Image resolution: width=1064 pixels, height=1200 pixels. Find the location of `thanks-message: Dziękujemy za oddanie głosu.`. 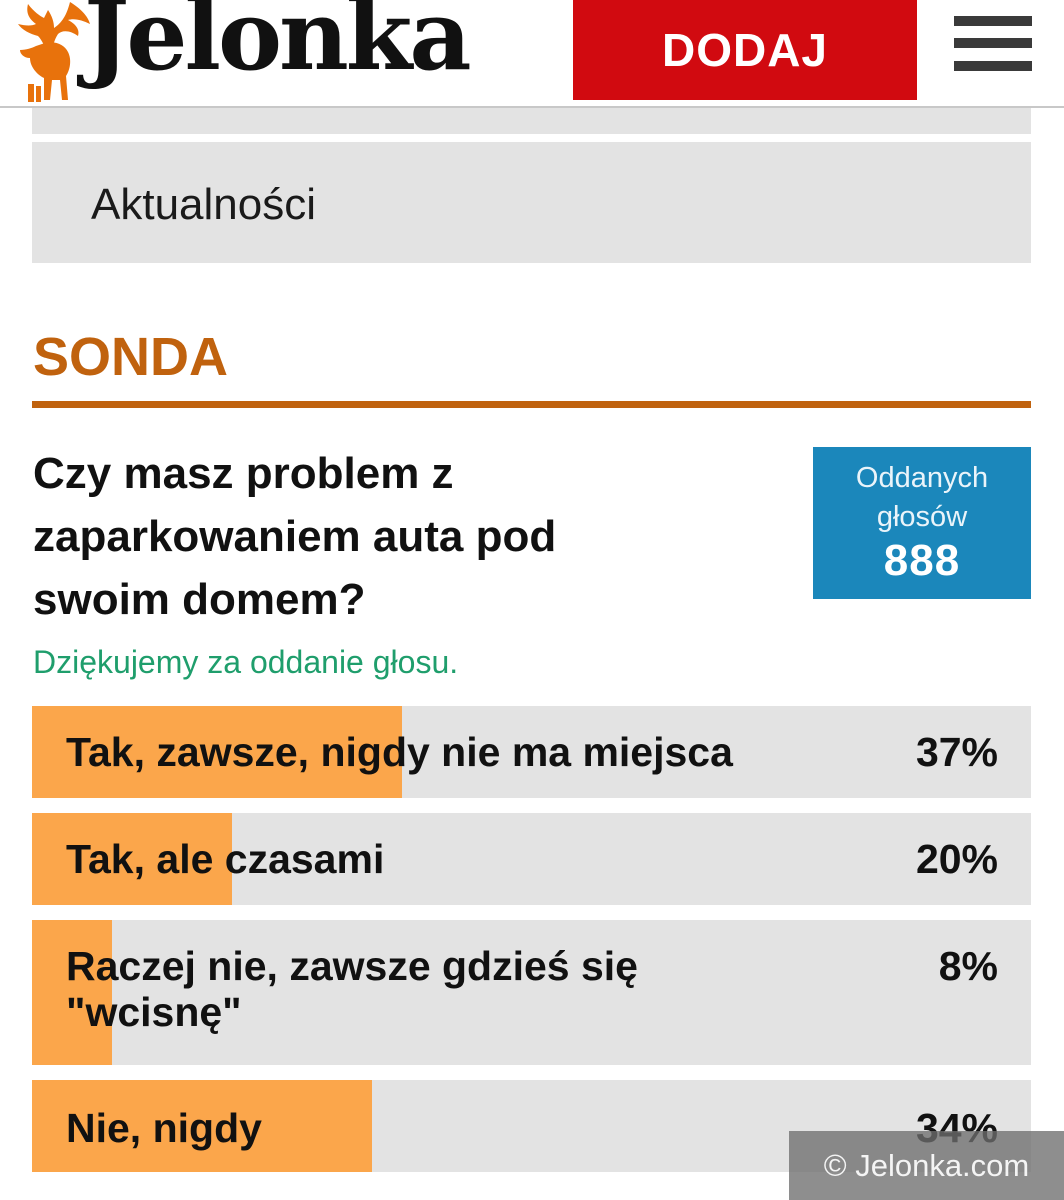

thanks-message: Dziękujemy za oddanie głosu. is located at coordinates (246, 662).